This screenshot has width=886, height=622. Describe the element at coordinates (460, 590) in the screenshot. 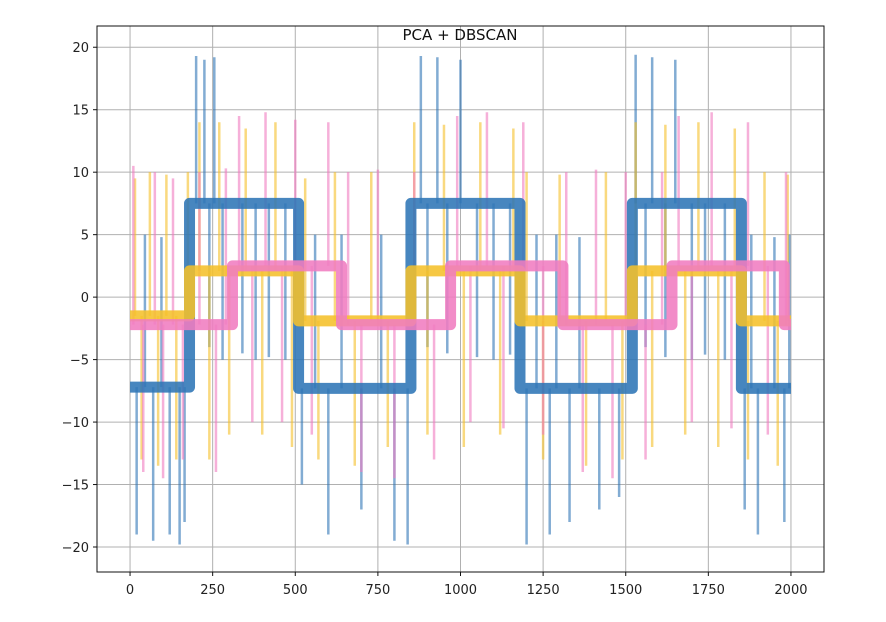

I see `x-tick-label: 1000` at that location.